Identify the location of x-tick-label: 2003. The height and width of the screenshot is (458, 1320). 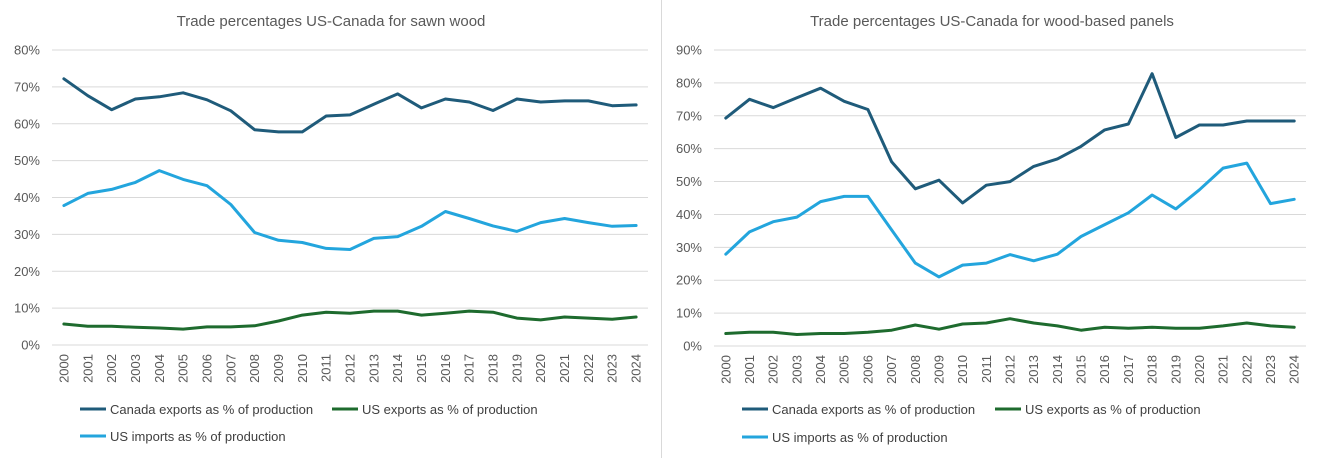
(135, 368).